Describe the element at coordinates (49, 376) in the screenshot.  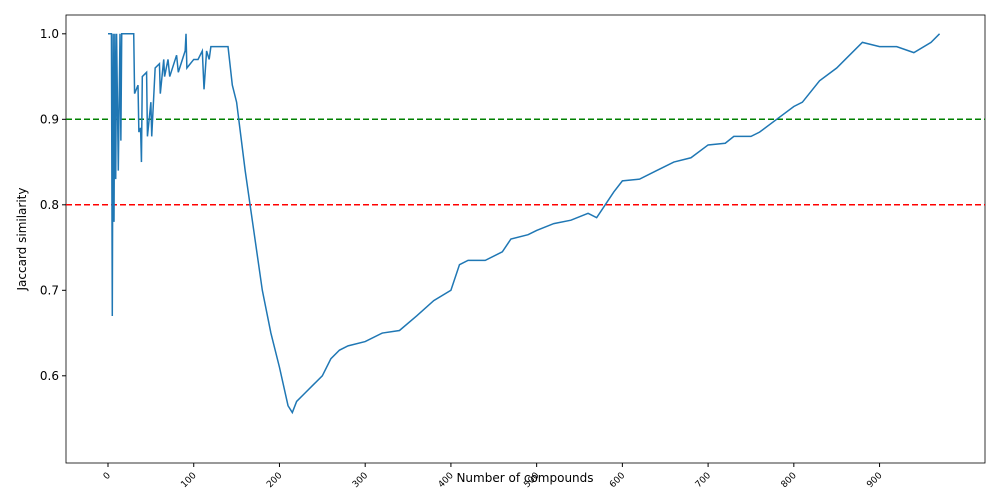
I see `y-tick-label: 0.6` at that location.